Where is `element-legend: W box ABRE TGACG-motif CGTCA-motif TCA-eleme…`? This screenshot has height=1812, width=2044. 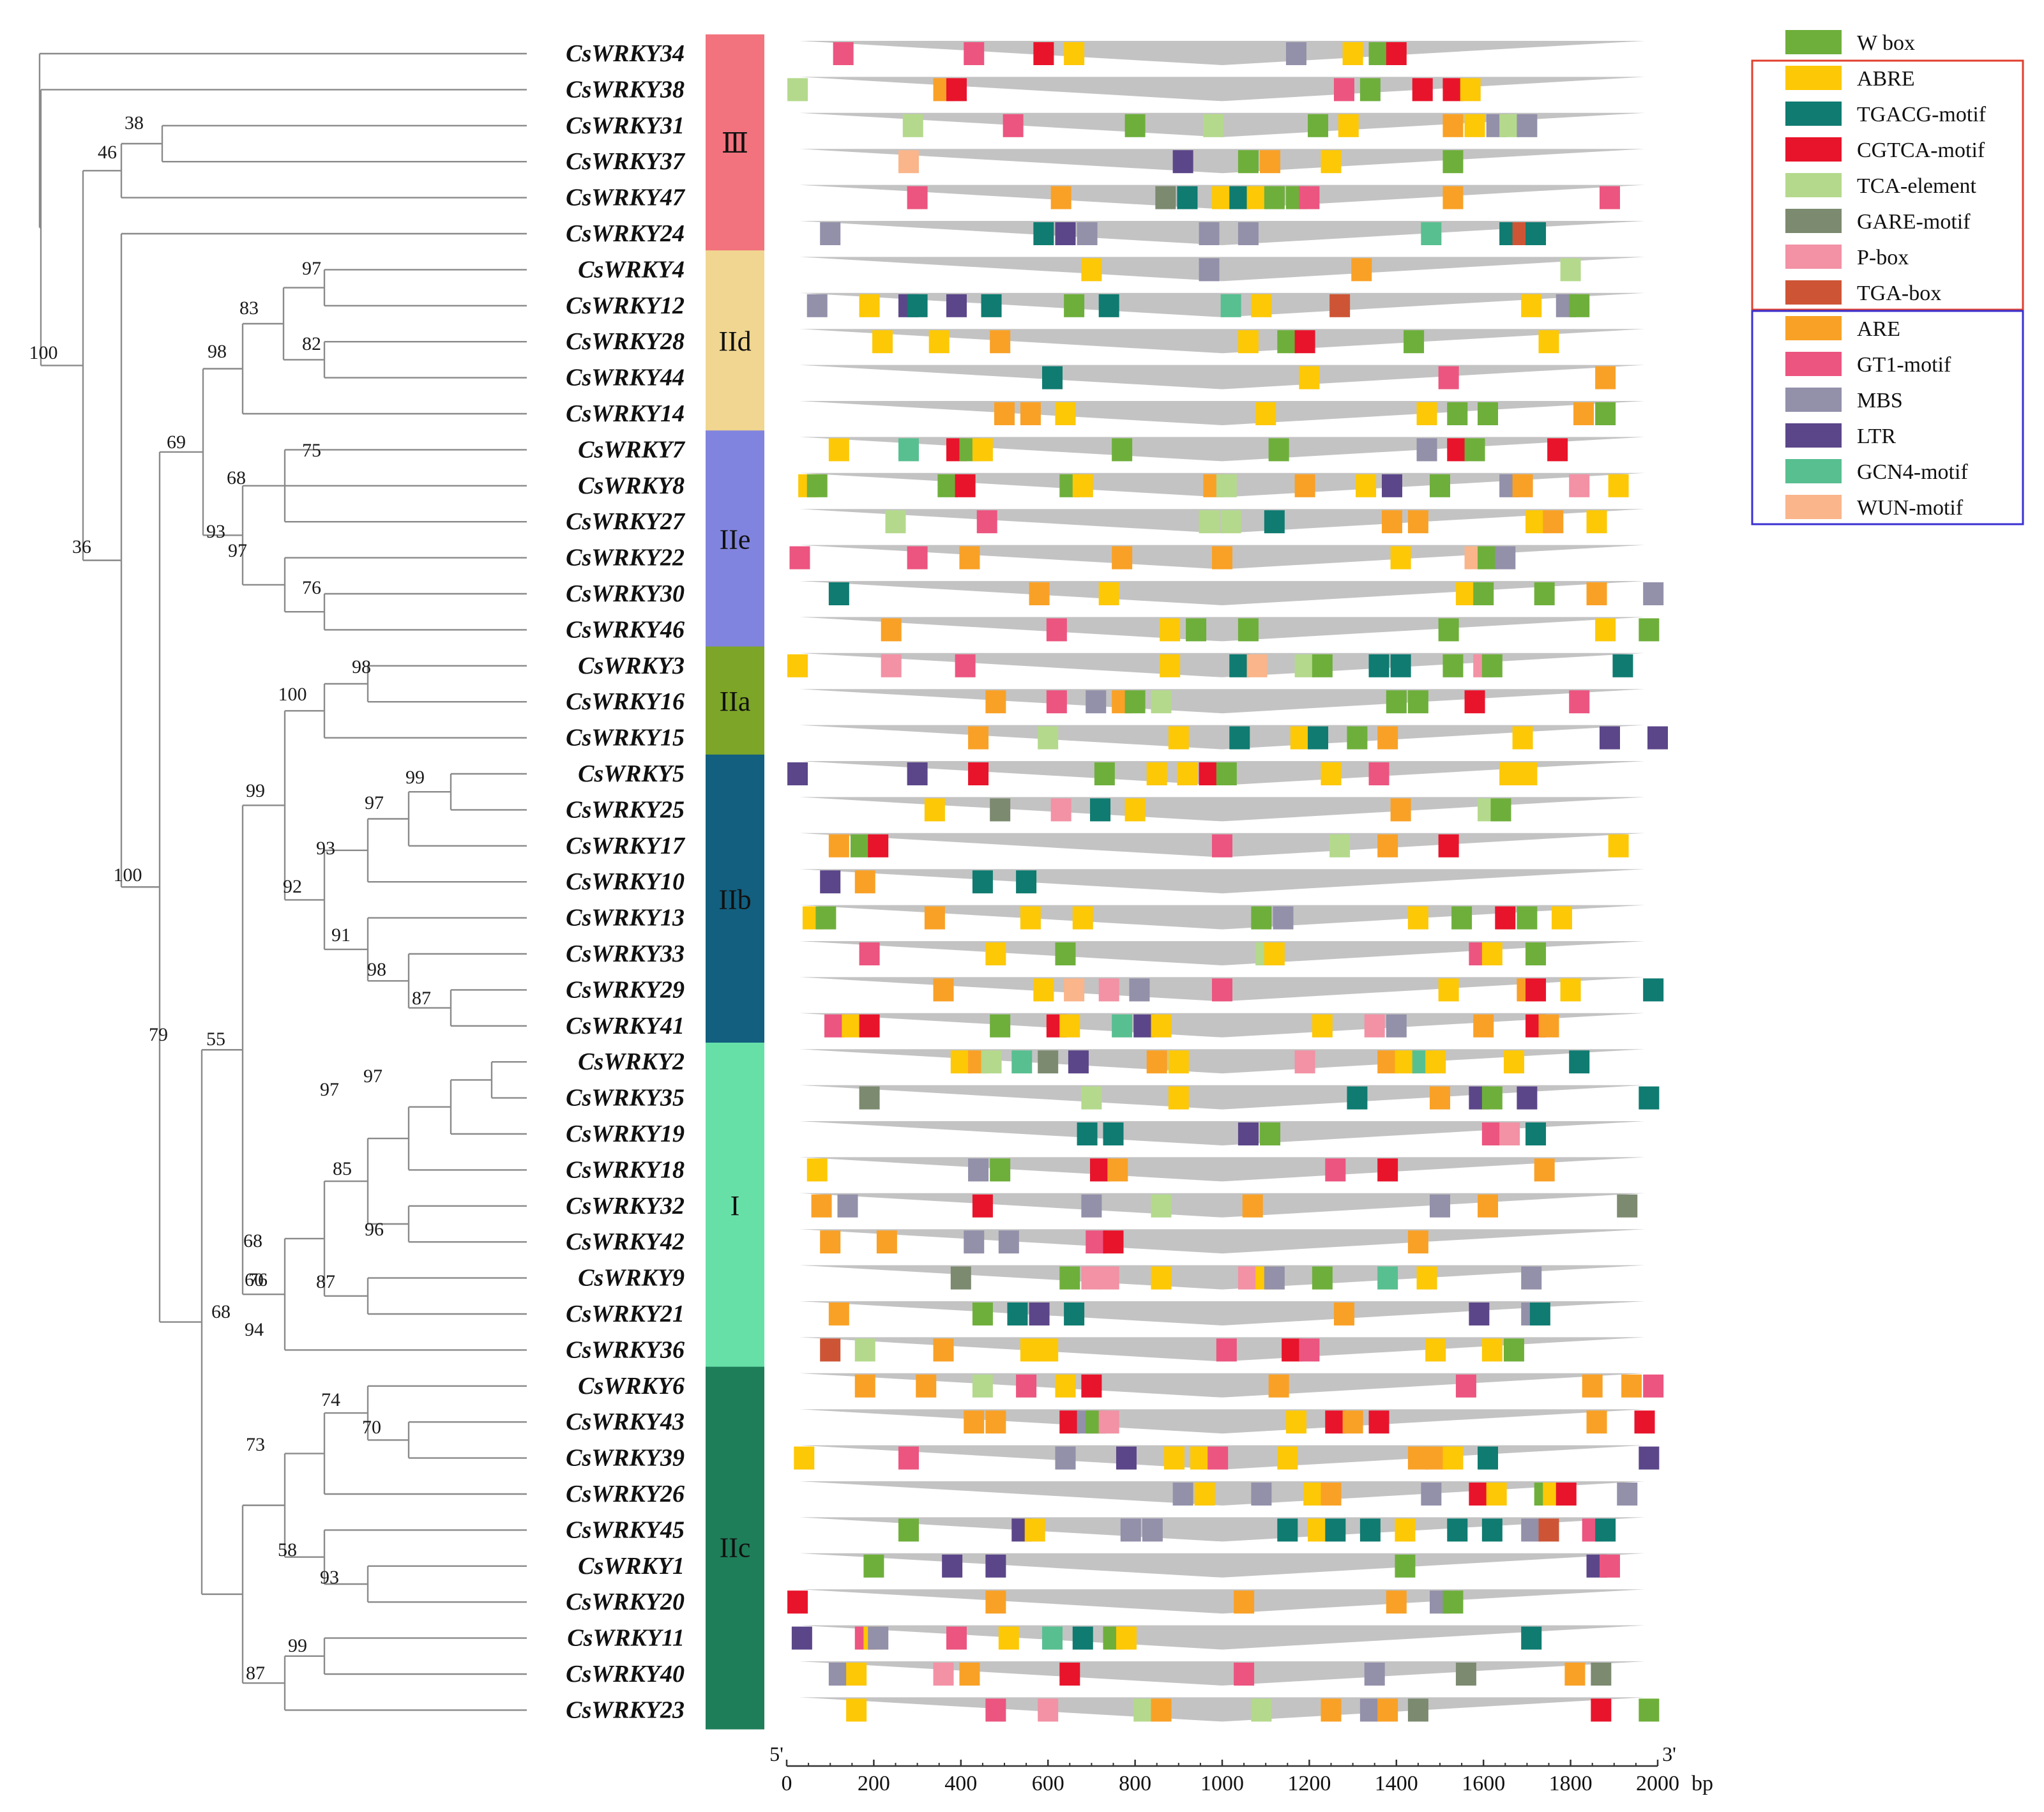 element-legend: W box ABRE TGACG-motif CGTCA-motif TCA-eleme… is located at coordinates (1887, 277).